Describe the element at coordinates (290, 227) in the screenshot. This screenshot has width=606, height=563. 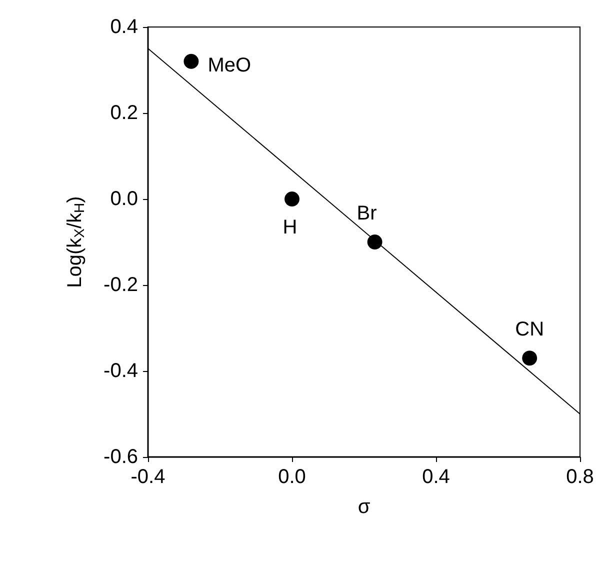
I see `annotation: H` at that location.